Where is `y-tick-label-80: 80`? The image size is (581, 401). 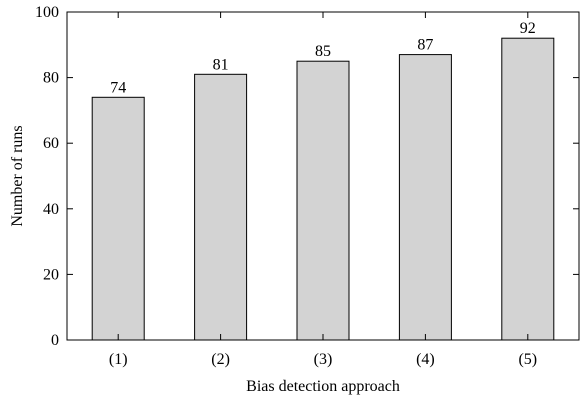 y-tick-label-80: 80 is located at coordinates (51, 78).